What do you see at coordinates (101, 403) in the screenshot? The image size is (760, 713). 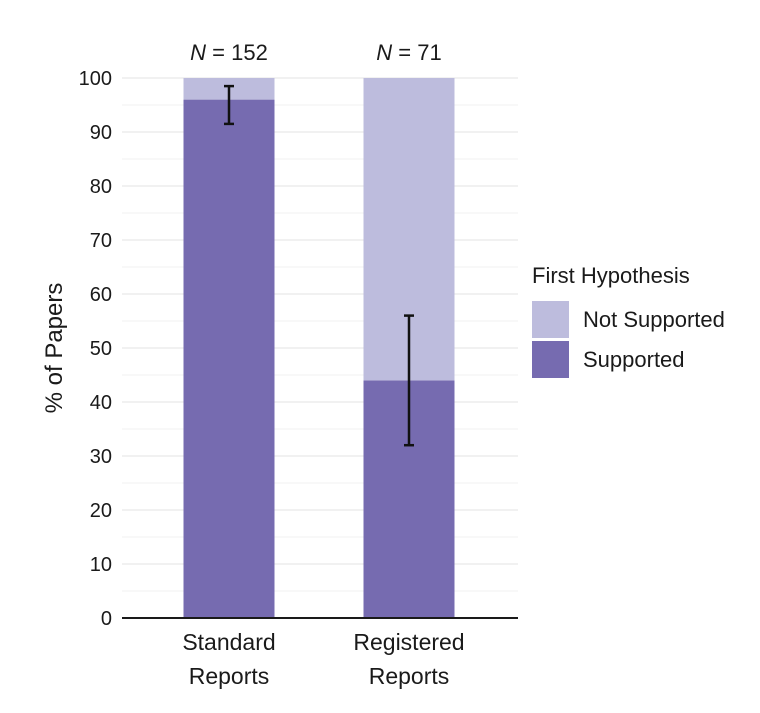 I see `y-tick-label: 40` at bounding box center [101, 403].